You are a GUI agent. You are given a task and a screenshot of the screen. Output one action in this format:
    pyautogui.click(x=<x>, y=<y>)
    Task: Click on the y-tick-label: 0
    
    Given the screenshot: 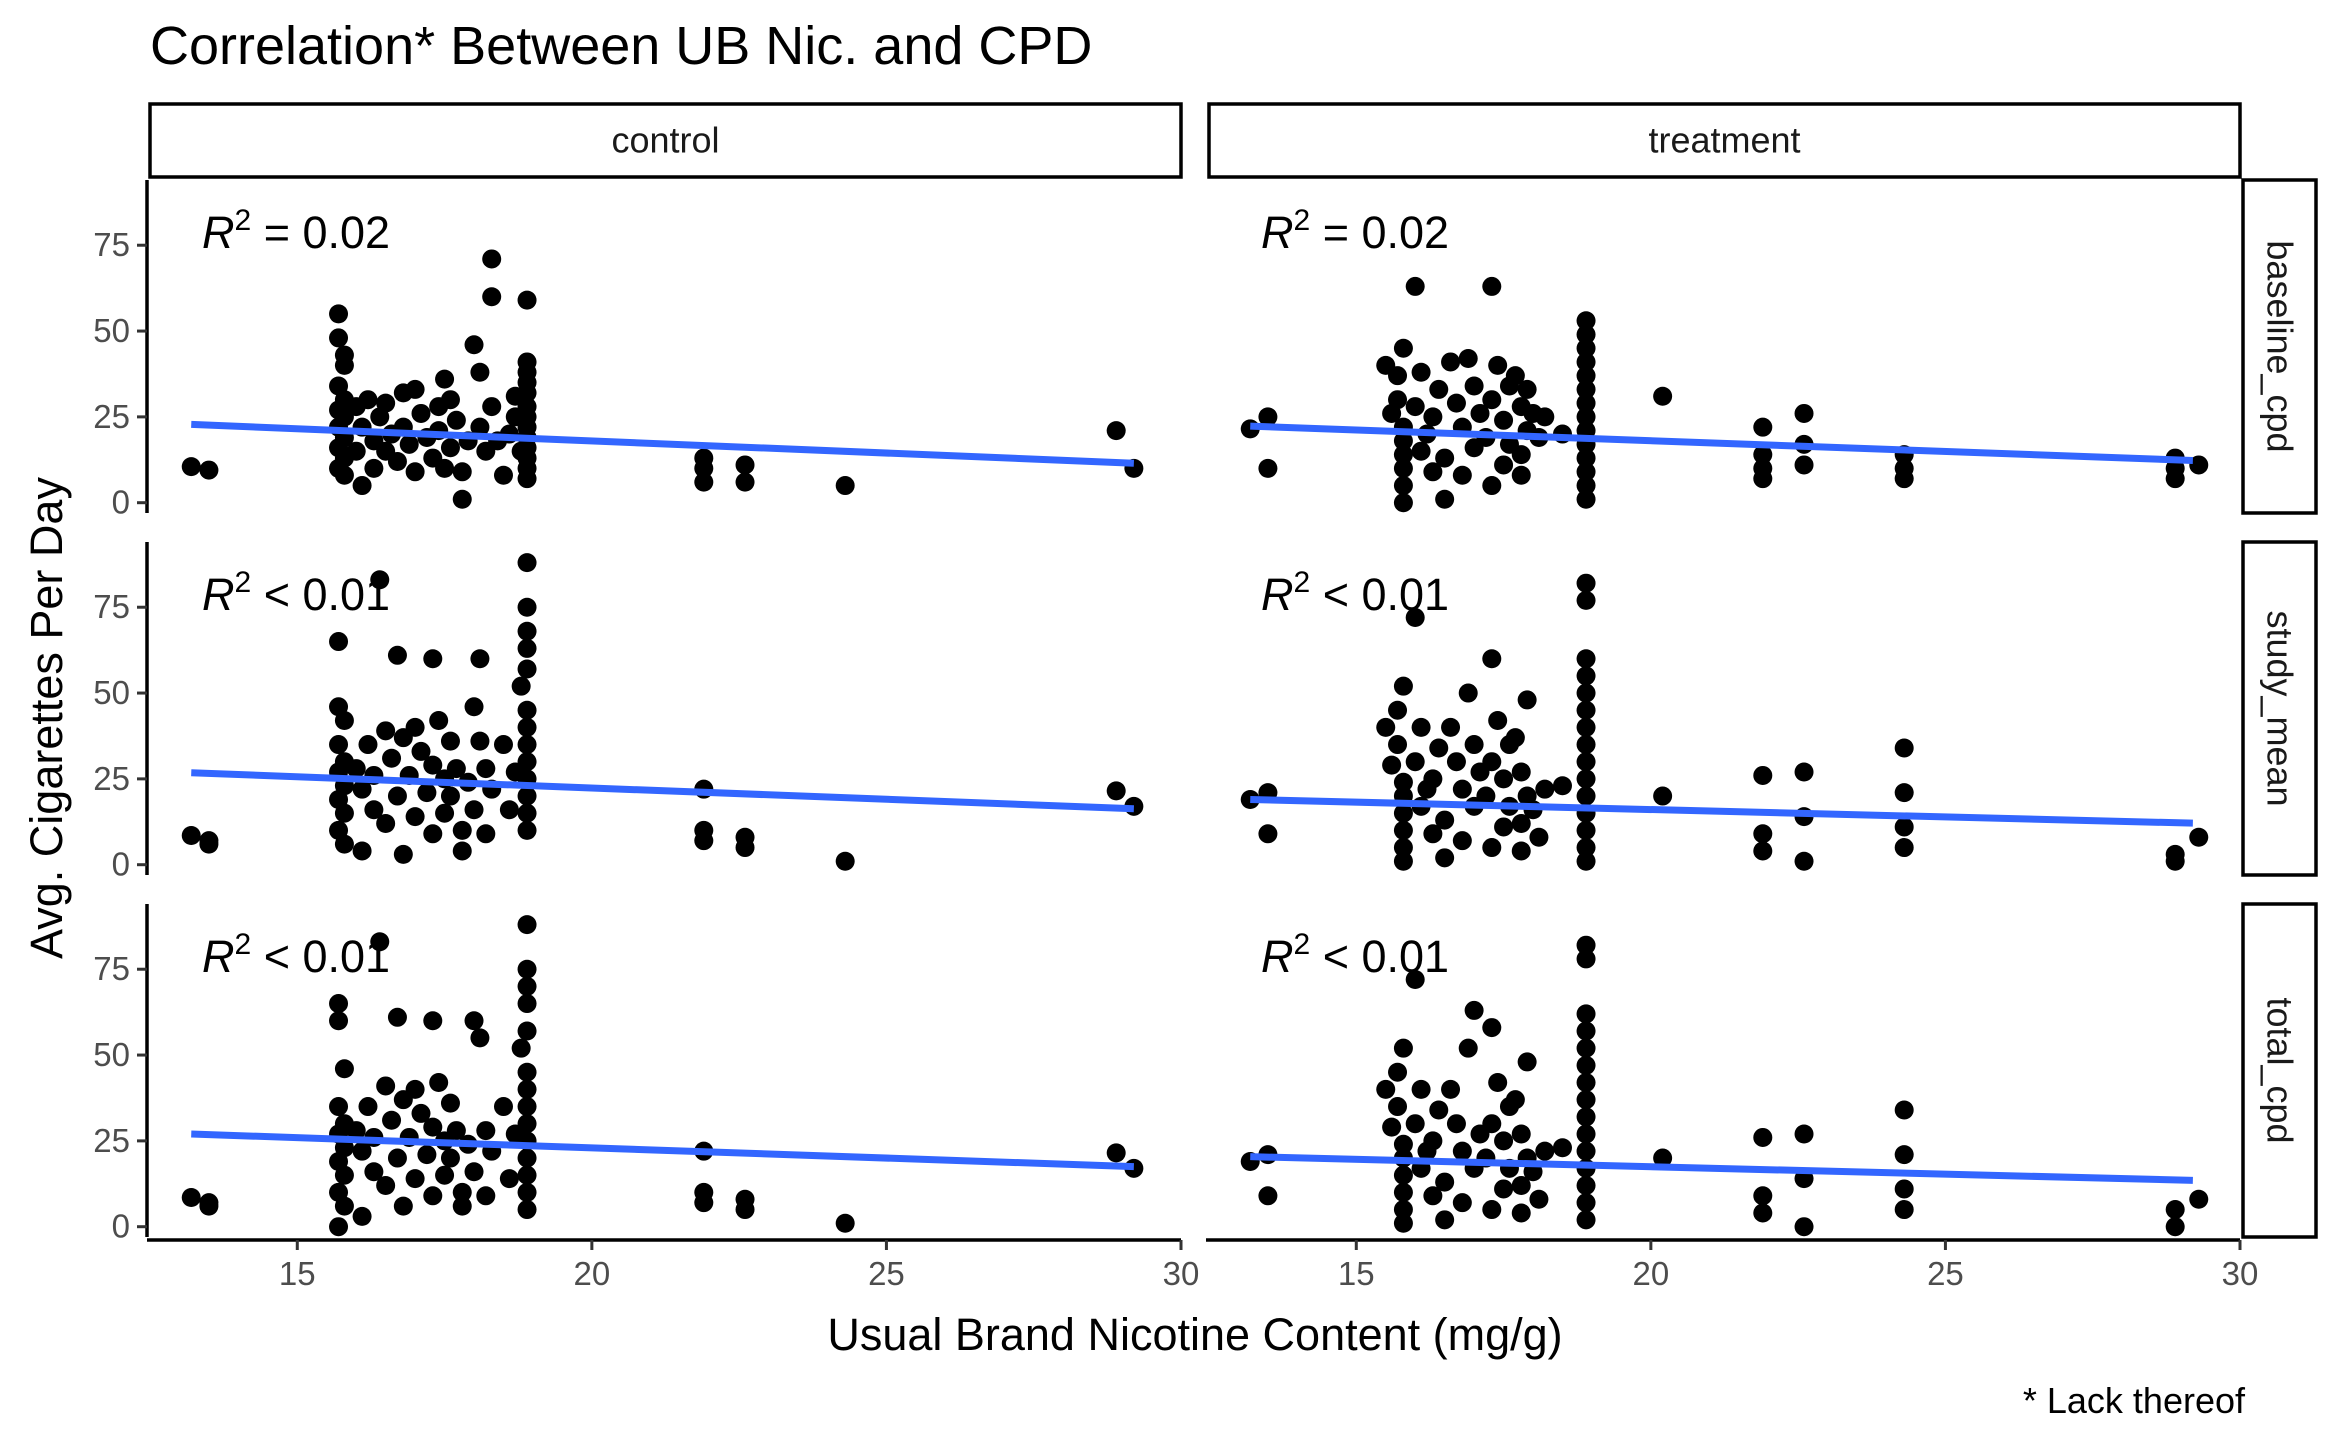 What is the action you would take?
    pyautogui.click(x=121, y=1226)
    